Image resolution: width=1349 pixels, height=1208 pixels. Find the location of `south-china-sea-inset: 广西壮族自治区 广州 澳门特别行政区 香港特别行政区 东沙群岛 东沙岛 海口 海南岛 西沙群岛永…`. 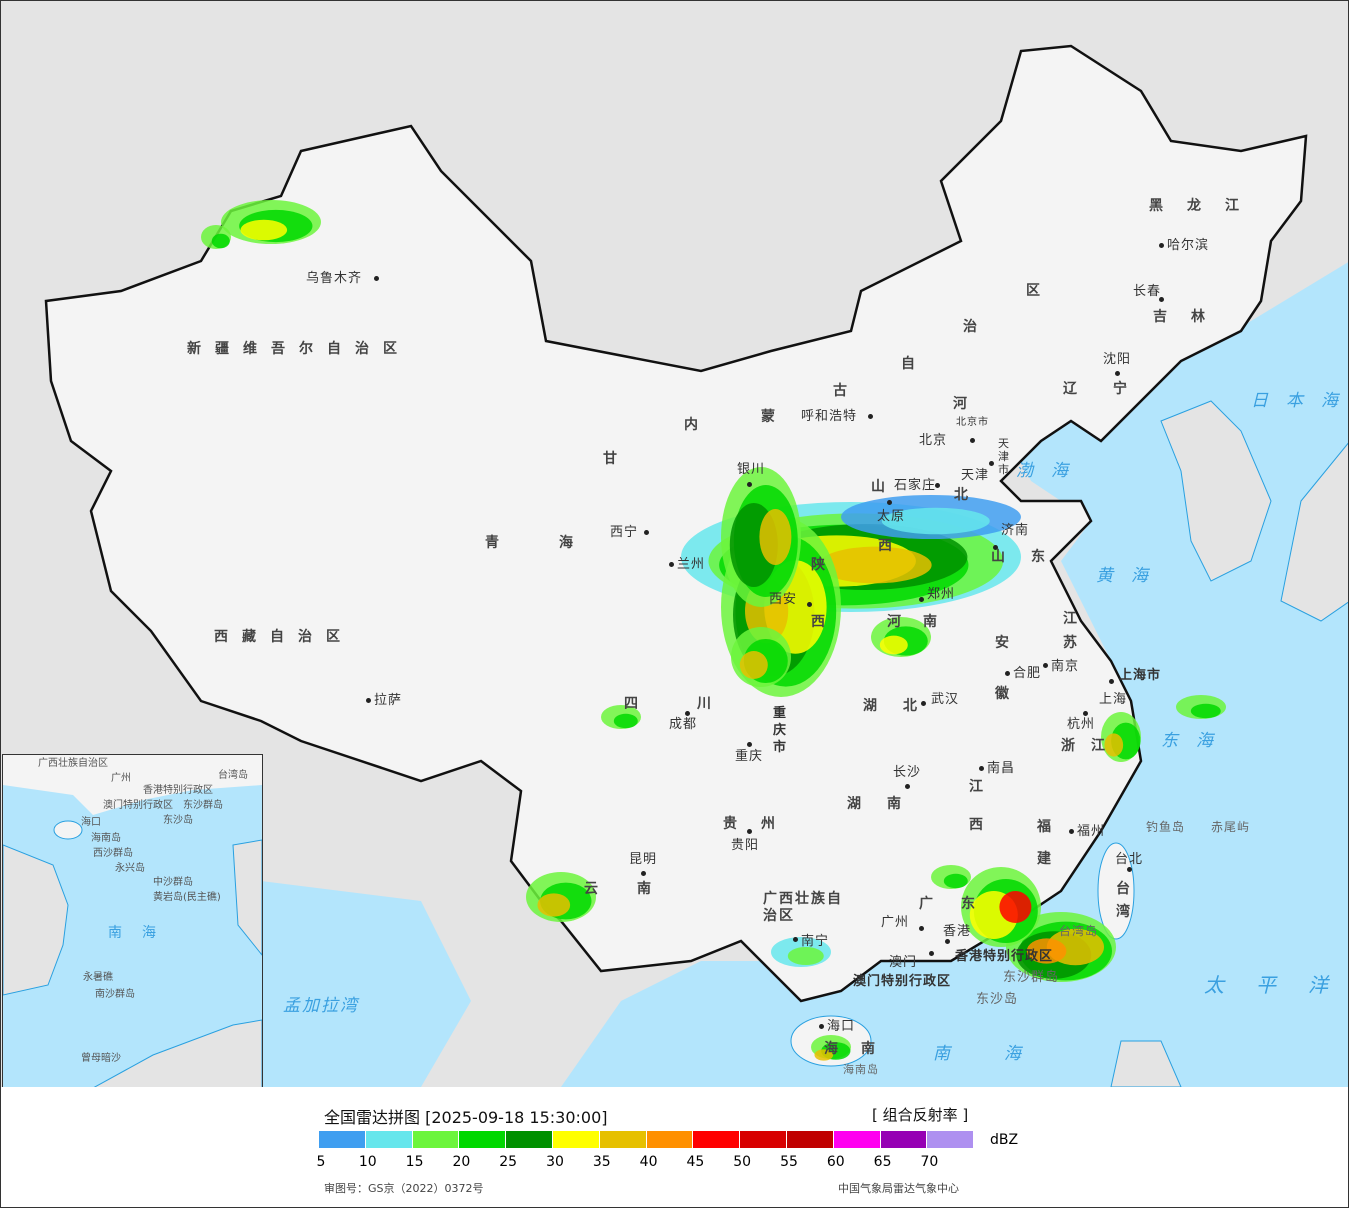

south-china-sea-inset: 广西壮族自治区 广州 澳门特别行政区 香港特别行政区 东沙群岛 东沙岛 海口 海南岛 西沙群岛永… is located at coordinates (132, 920).